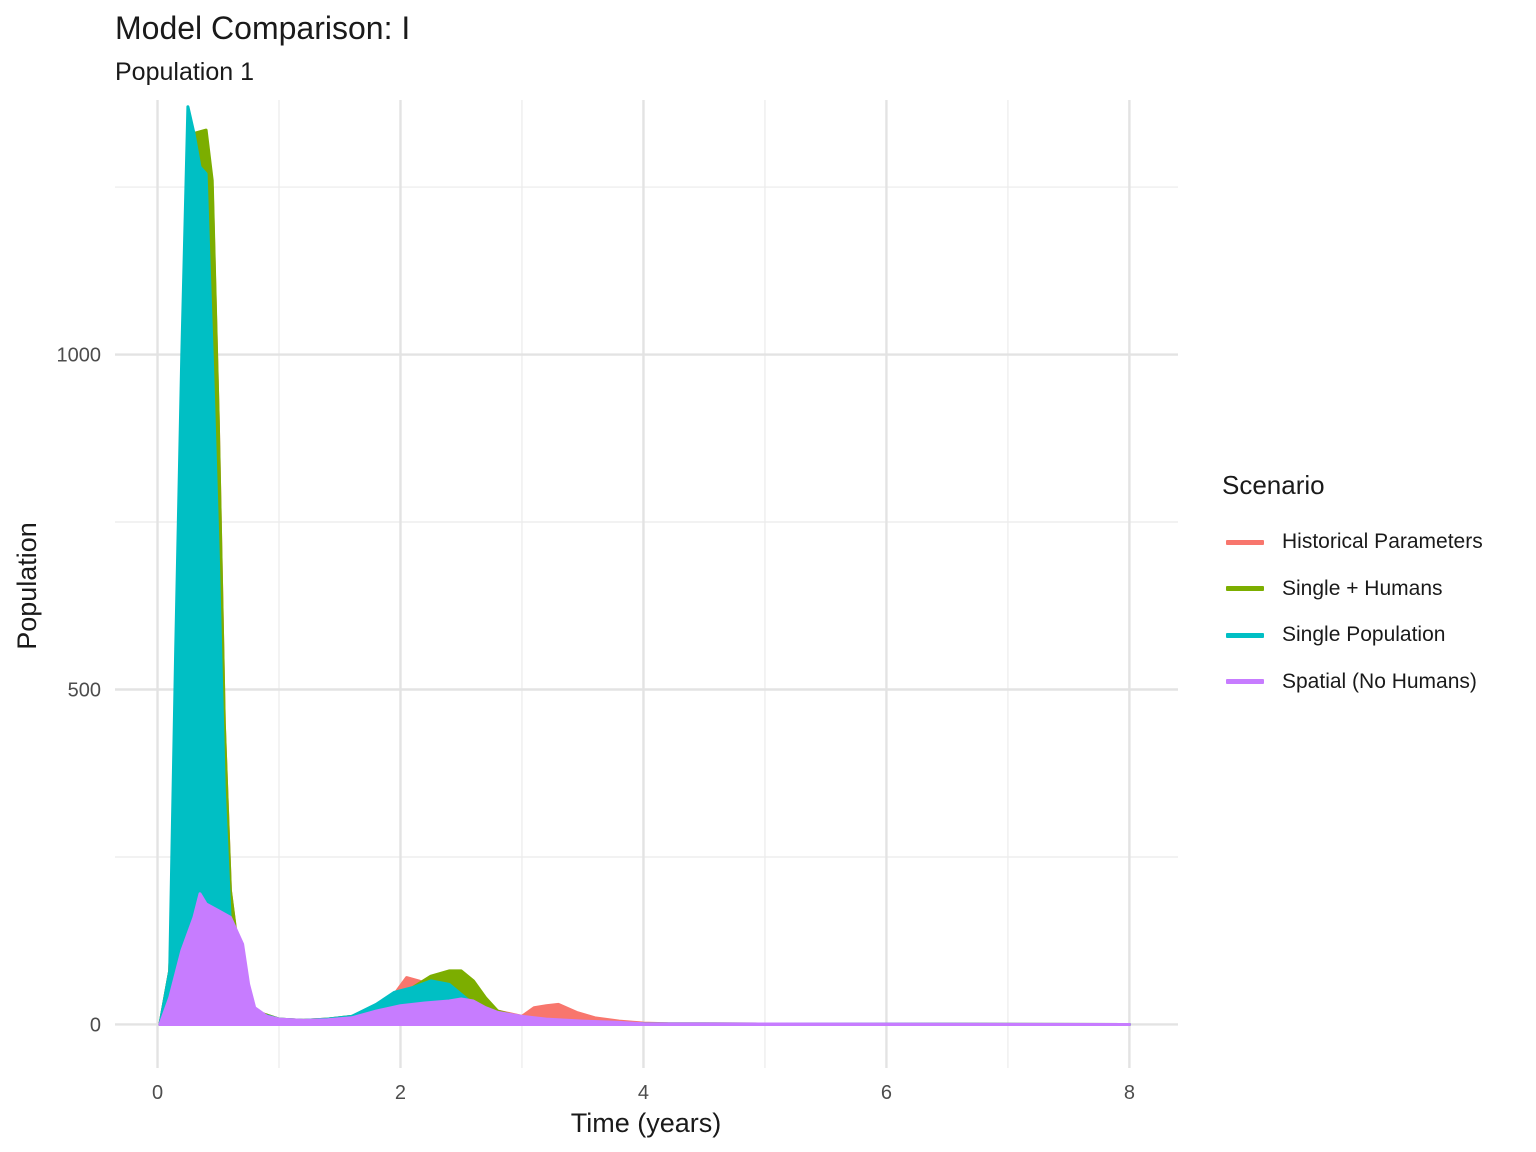 The height and width of the screenshot is (1152, 1536). I want to click on legend-item-historical: Historical Parameters, so click(1352, 542).